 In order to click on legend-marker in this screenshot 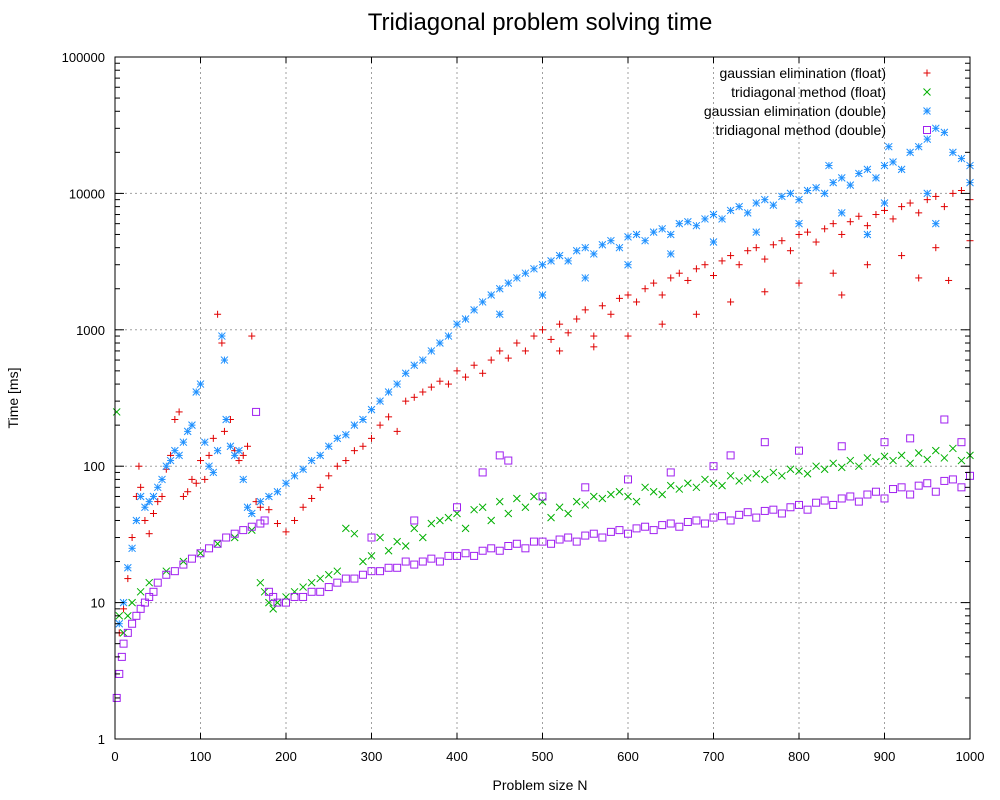, I will do `click(927, 130)`.